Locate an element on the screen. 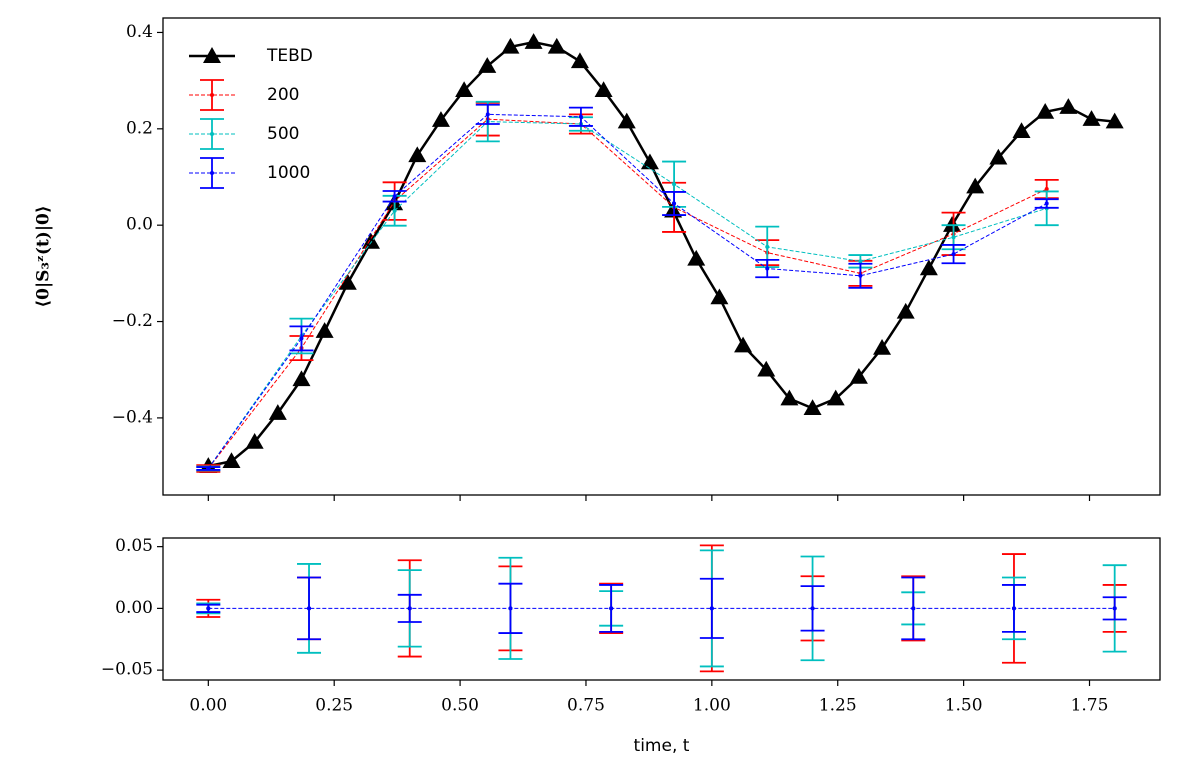 The height and width of the screenshot is (780, 1180). legend-label: 200 is located at coordinates (283, 95).